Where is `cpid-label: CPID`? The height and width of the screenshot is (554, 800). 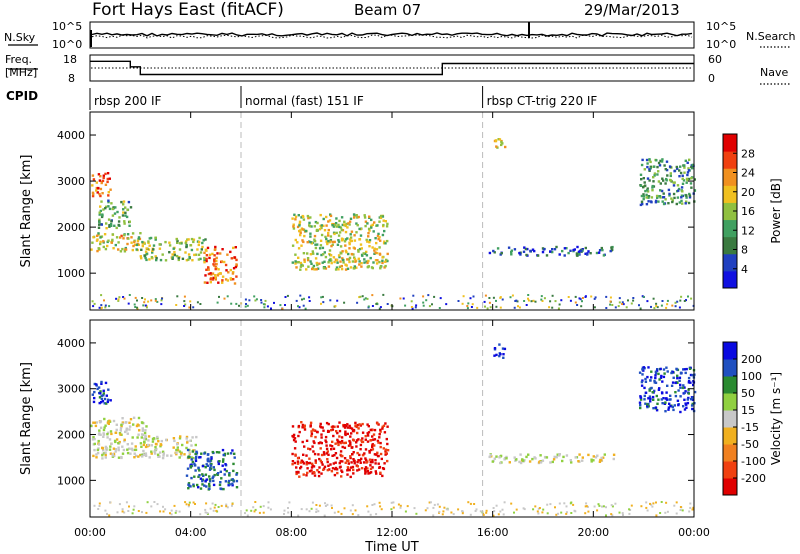 cpid-label: CPID is located at coordinates (22, 96).